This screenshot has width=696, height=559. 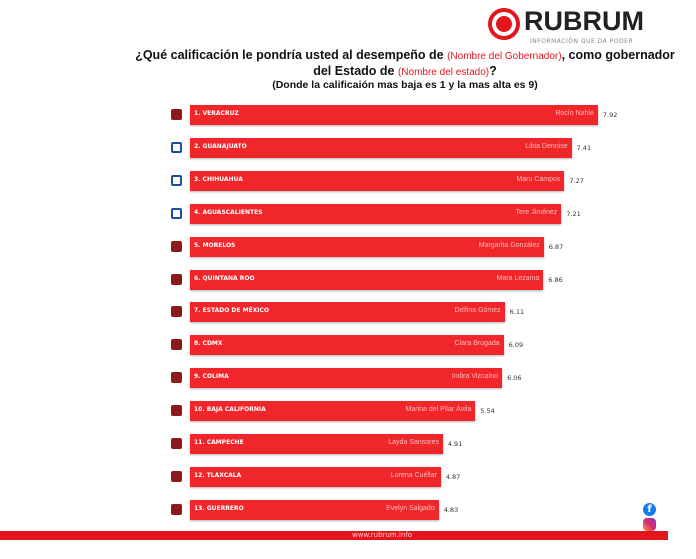 What do you see at coordinates (487, 411) in the screenshot?
I see `bar-value-label: 5.54` at bounding box center [487, 411].